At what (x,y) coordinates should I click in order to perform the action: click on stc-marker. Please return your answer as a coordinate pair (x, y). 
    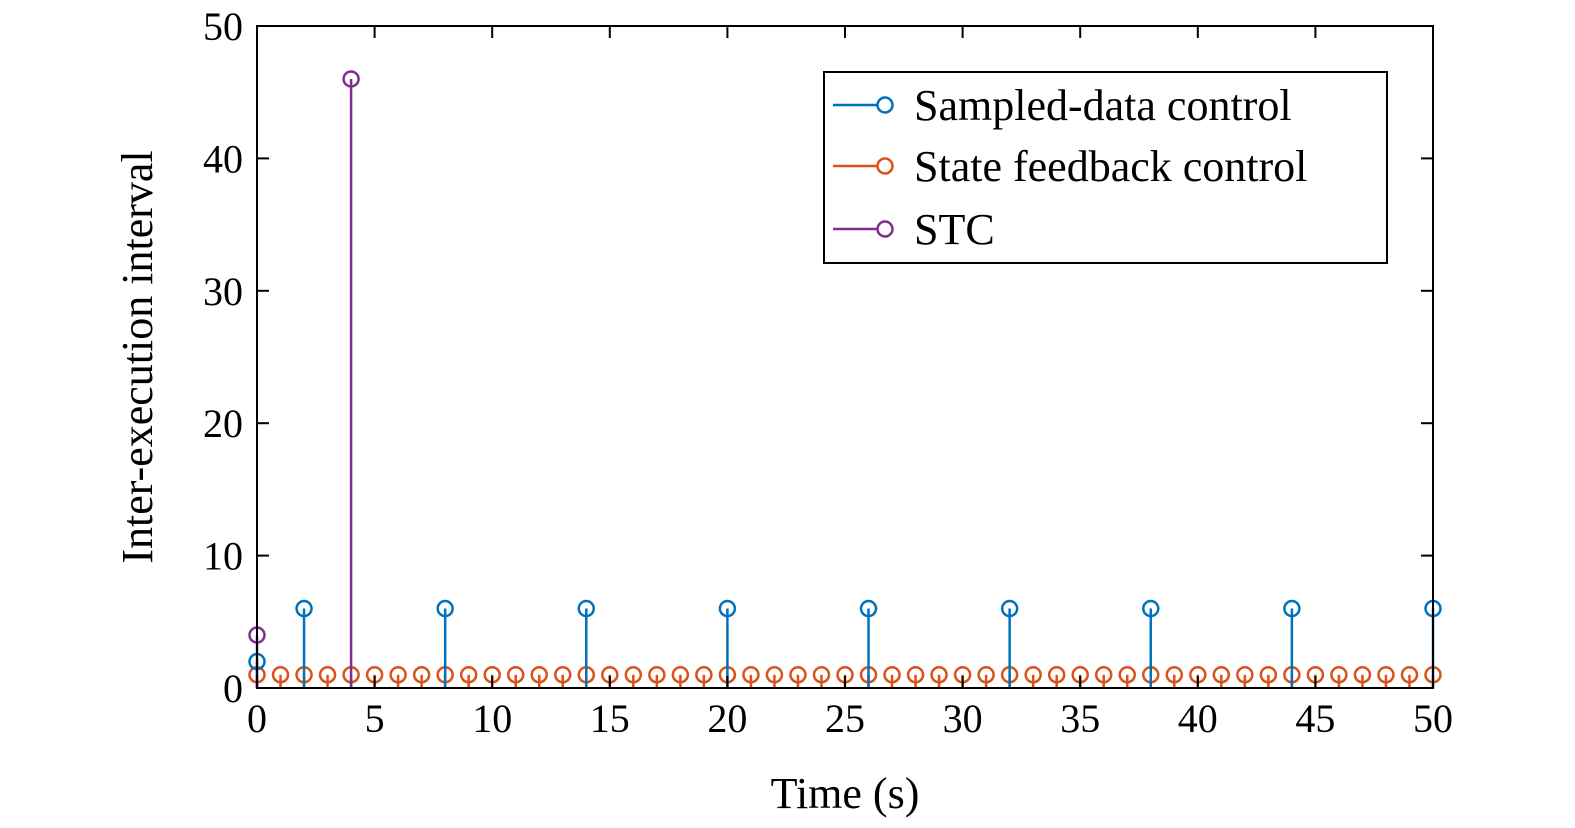
    Looking at the image, I should click on (351, 79).